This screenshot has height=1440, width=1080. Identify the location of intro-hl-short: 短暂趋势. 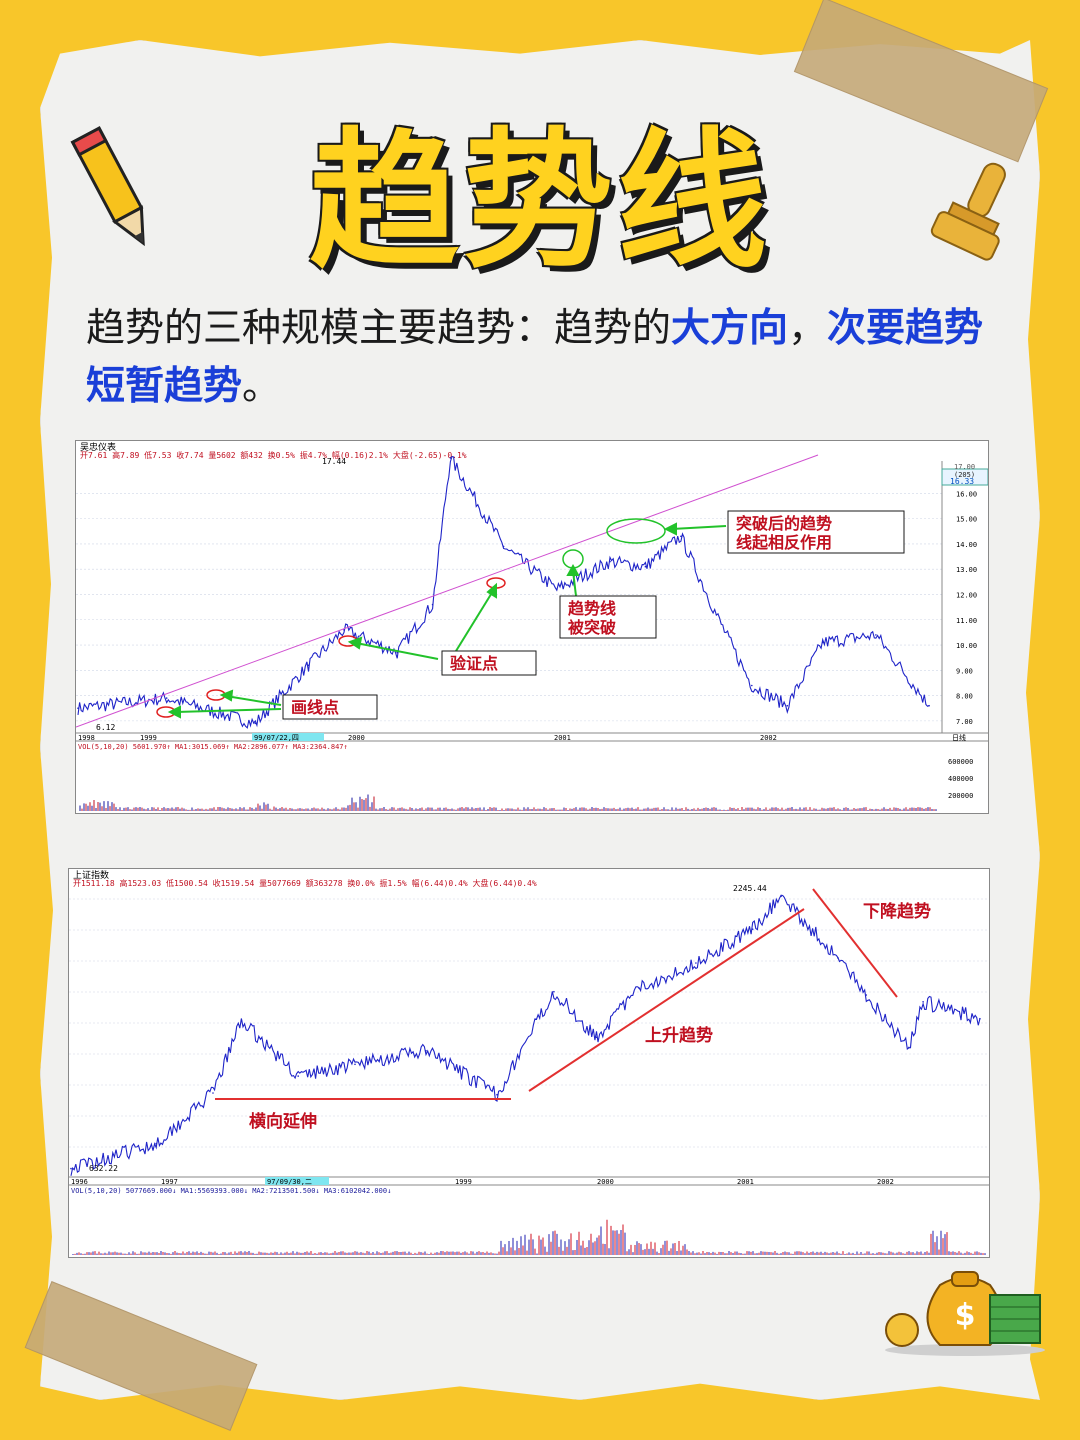
(164, 386).